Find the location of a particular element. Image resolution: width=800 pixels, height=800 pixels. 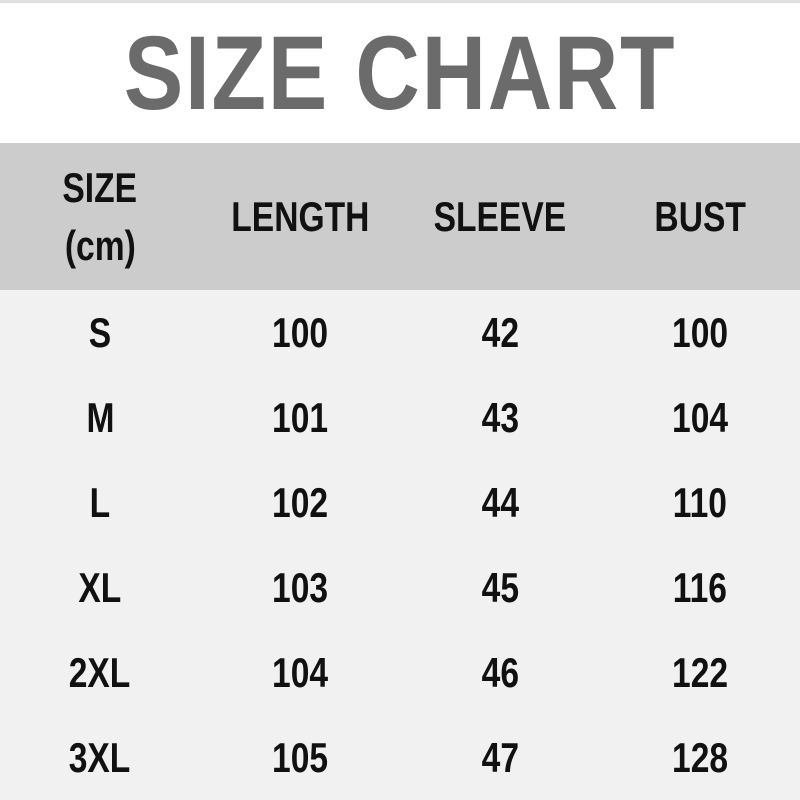

sleeve-cell: 42 is located at coordinates (500, 332).